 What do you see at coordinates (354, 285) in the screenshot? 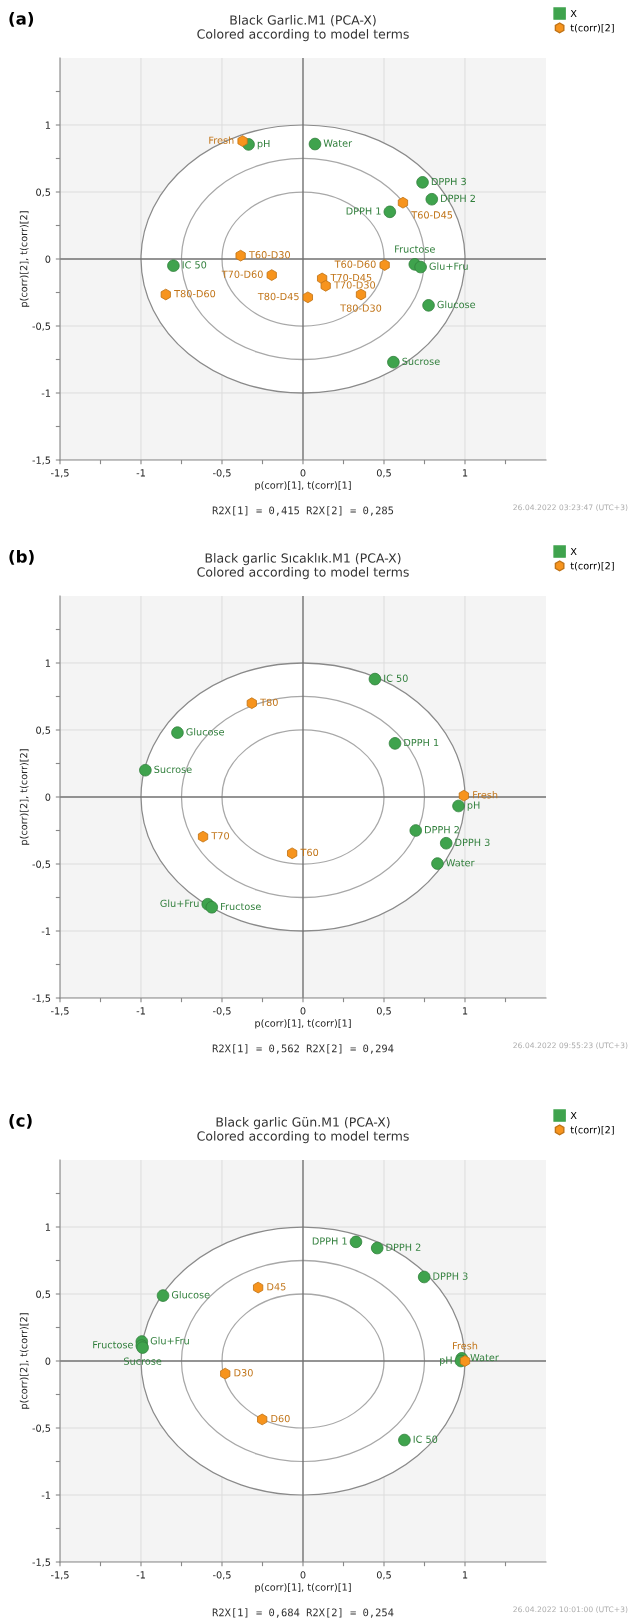
I see `data-label: T70-D30` at bounding box center [354, 285].